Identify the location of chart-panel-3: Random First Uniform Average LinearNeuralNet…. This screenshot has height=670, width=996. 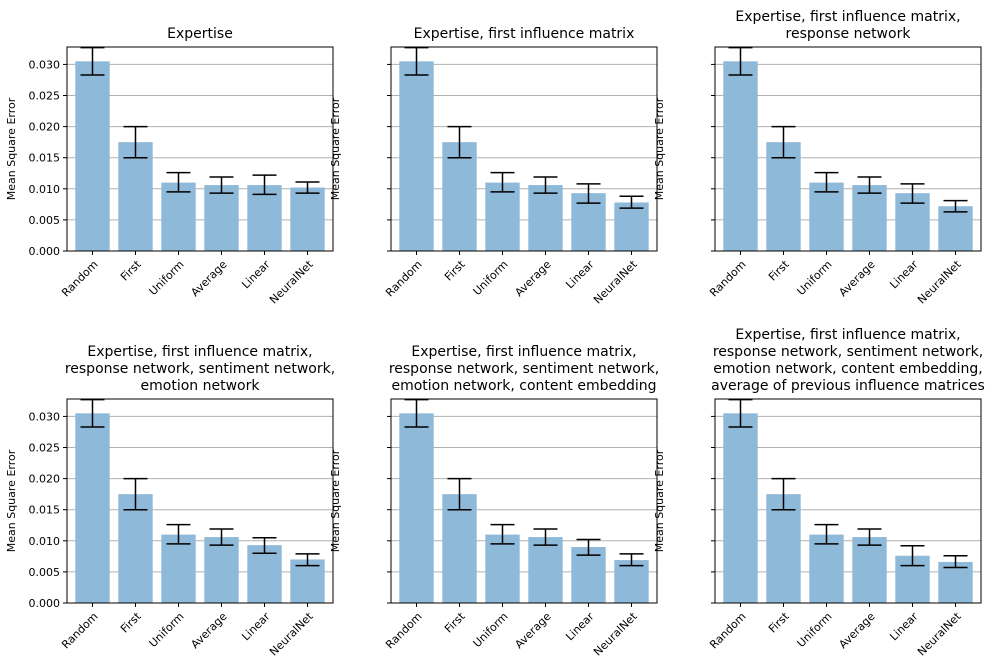
(817, 157).